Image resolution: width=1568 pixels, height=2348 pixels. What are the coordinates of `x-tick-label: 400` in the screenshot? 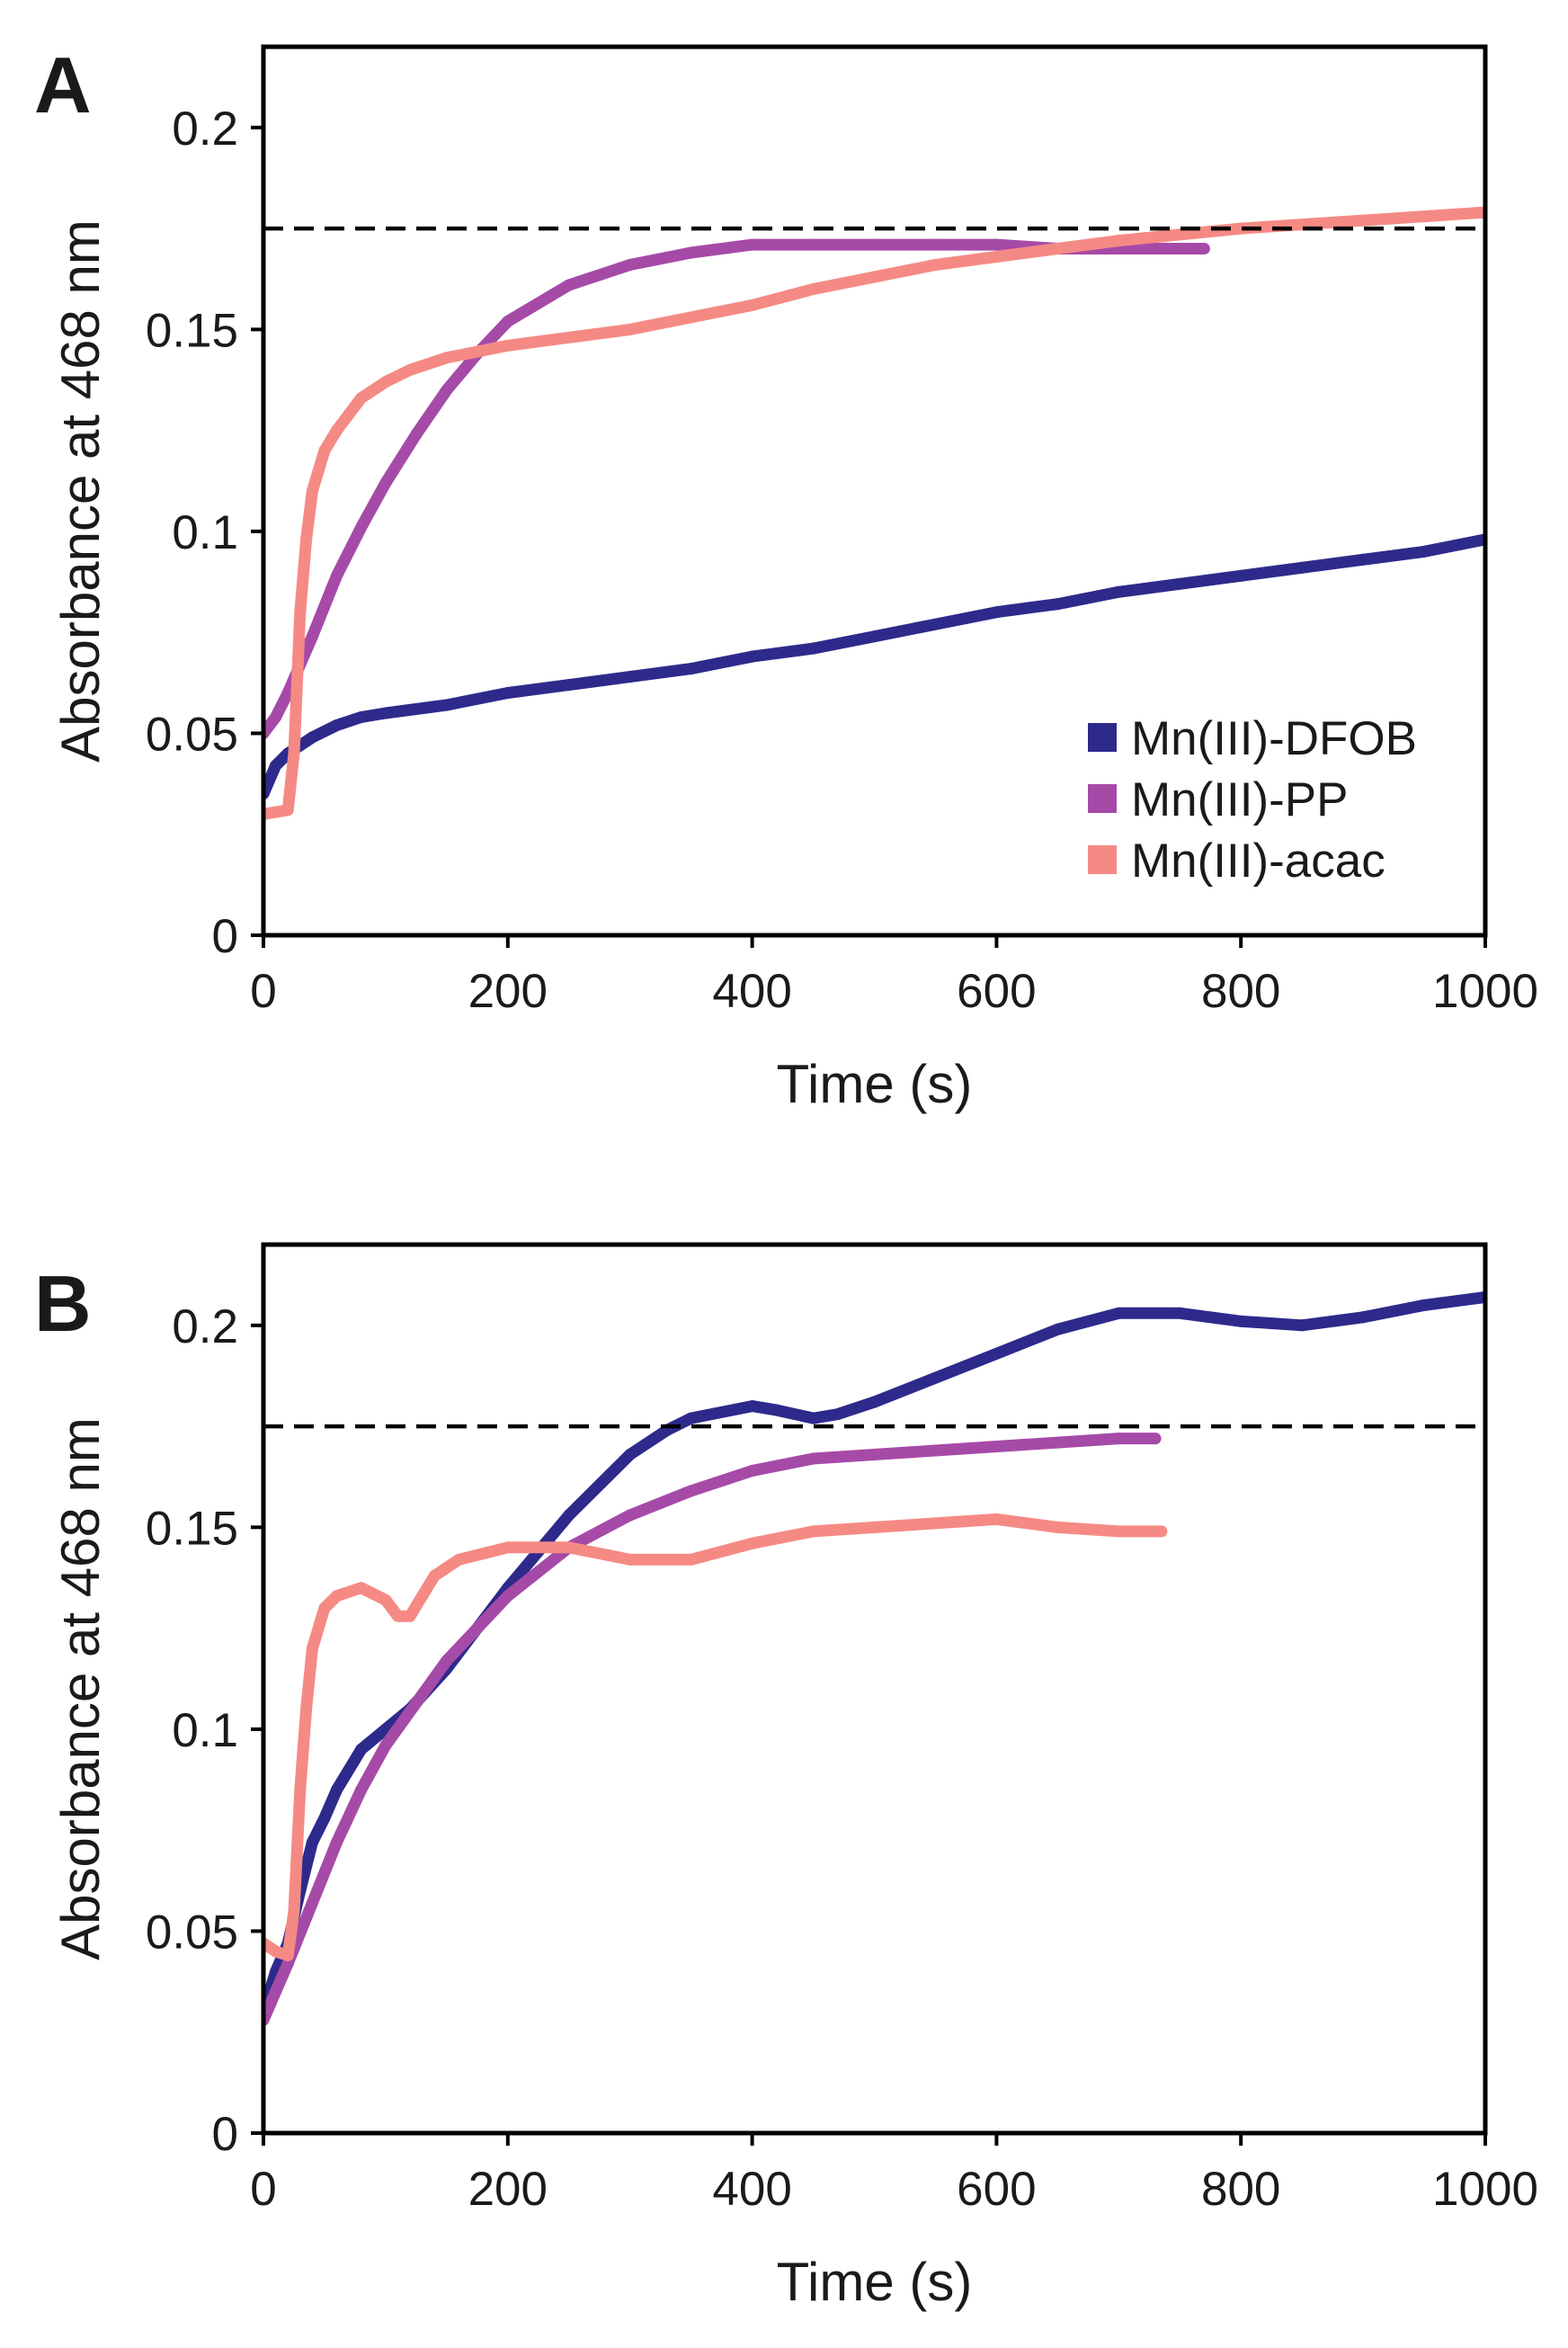 It's located at (751, 992).